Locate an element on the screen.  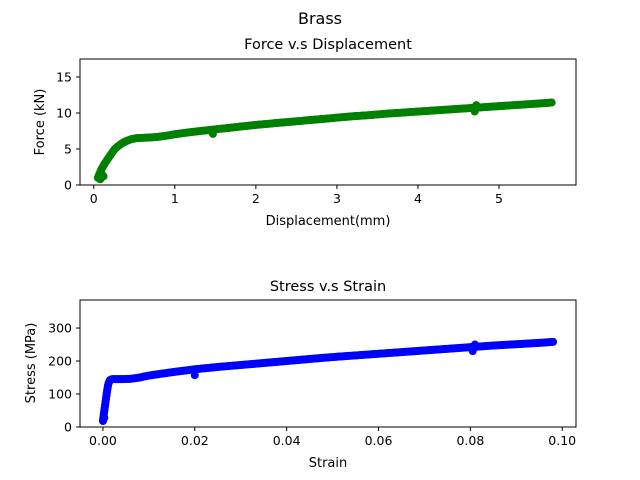
x-tick-label: 4 is located at coordinates (418, 198).